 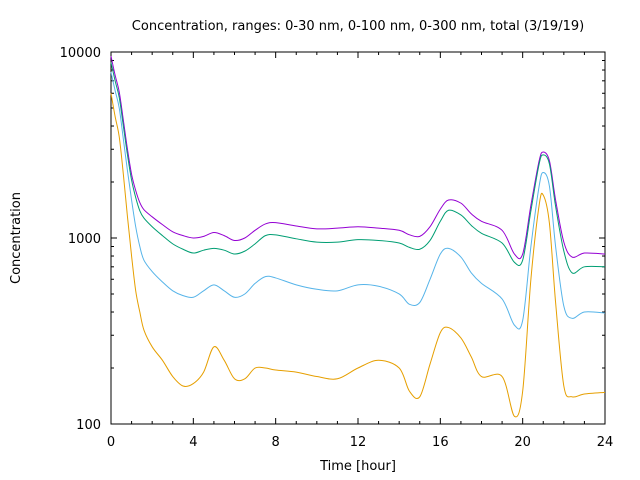 I want to click on x-tick-label: 20, so click(x=522, y=442).